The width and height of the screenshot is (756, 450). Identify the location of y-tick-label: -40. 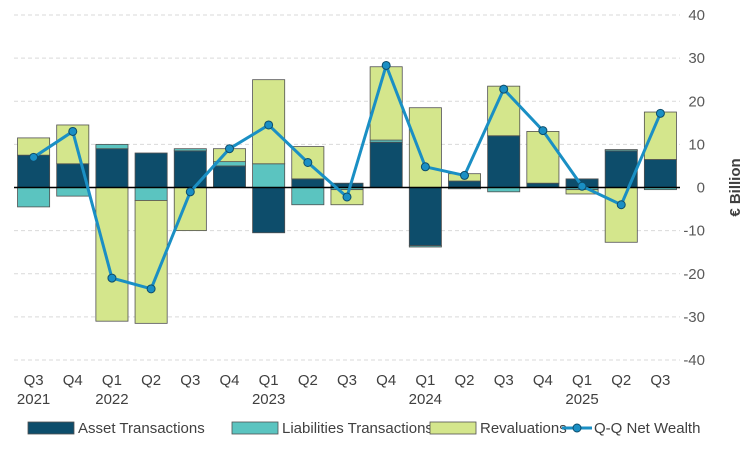
(694, 360).